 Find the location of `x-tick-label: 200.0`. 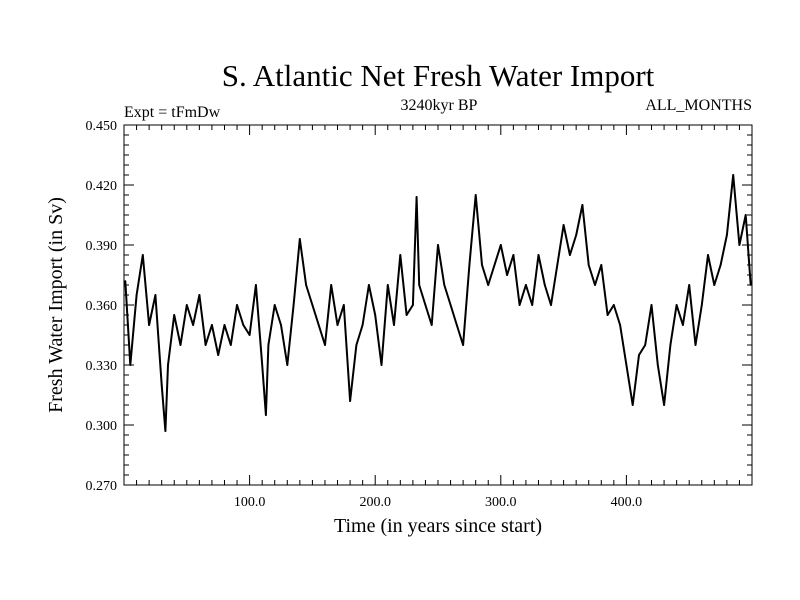

x-tick-label: 200.0 is located at coordinates (375, 502).